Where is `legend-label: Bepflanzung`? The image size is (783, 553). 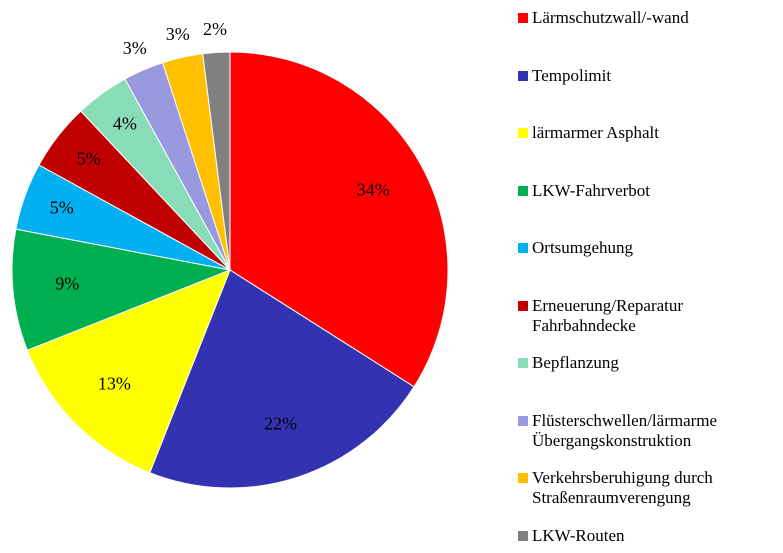 legend-label: Bepflanzung is located at coordinates (575, 362).